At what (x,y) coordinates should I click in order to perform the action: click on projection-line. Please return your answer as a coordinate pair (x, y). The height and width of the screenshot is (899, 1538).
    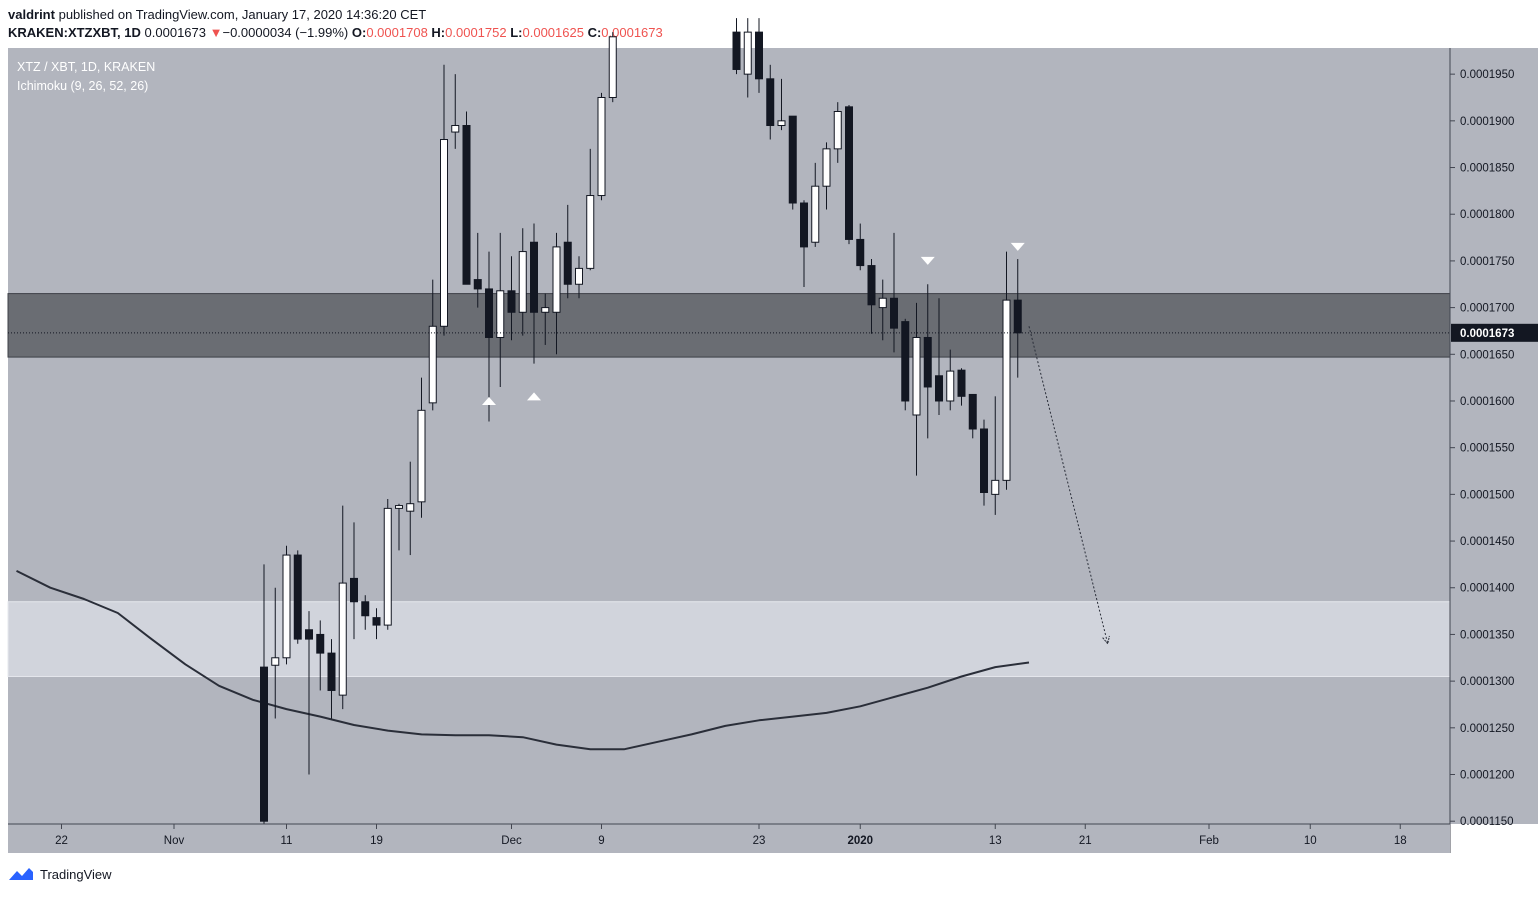
    Looking at the image, I should click on (1068, 485).